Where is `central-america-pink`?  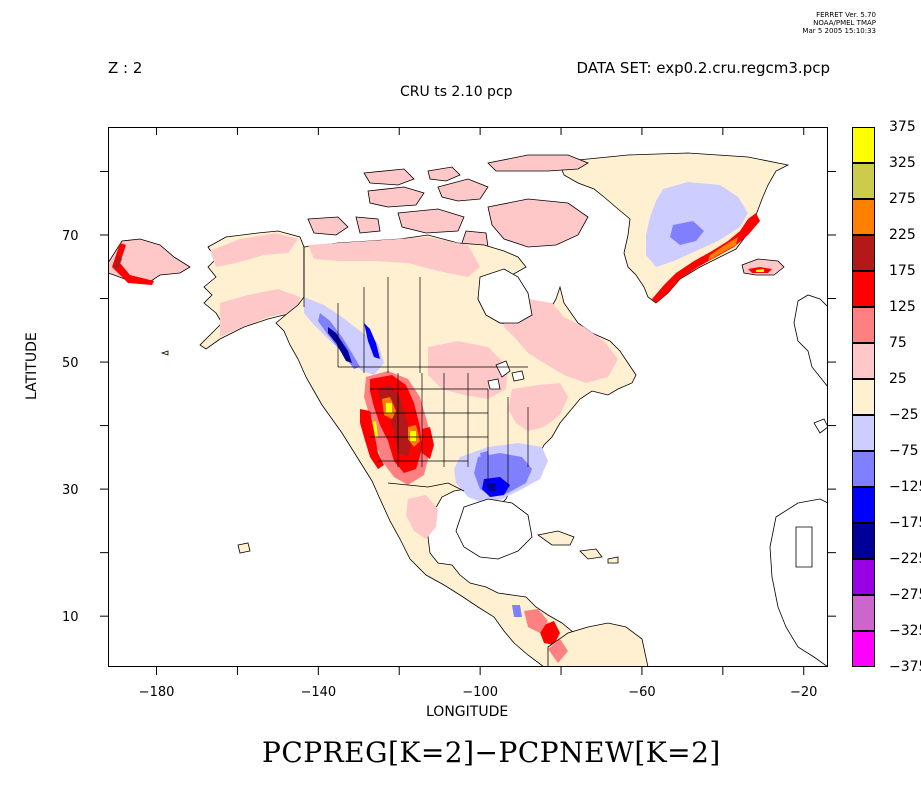
central-america-pink is located at coordinates (536, 621).